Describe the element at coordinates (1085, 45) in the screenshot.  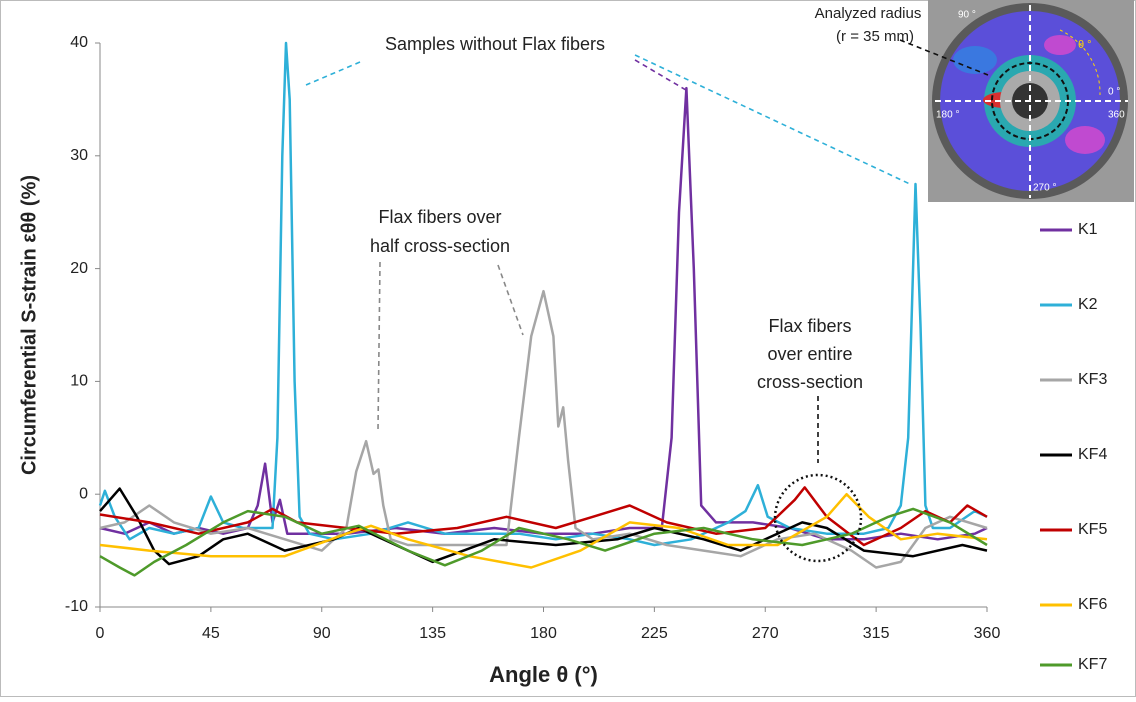
I see `inset-label: θ °` at that location.